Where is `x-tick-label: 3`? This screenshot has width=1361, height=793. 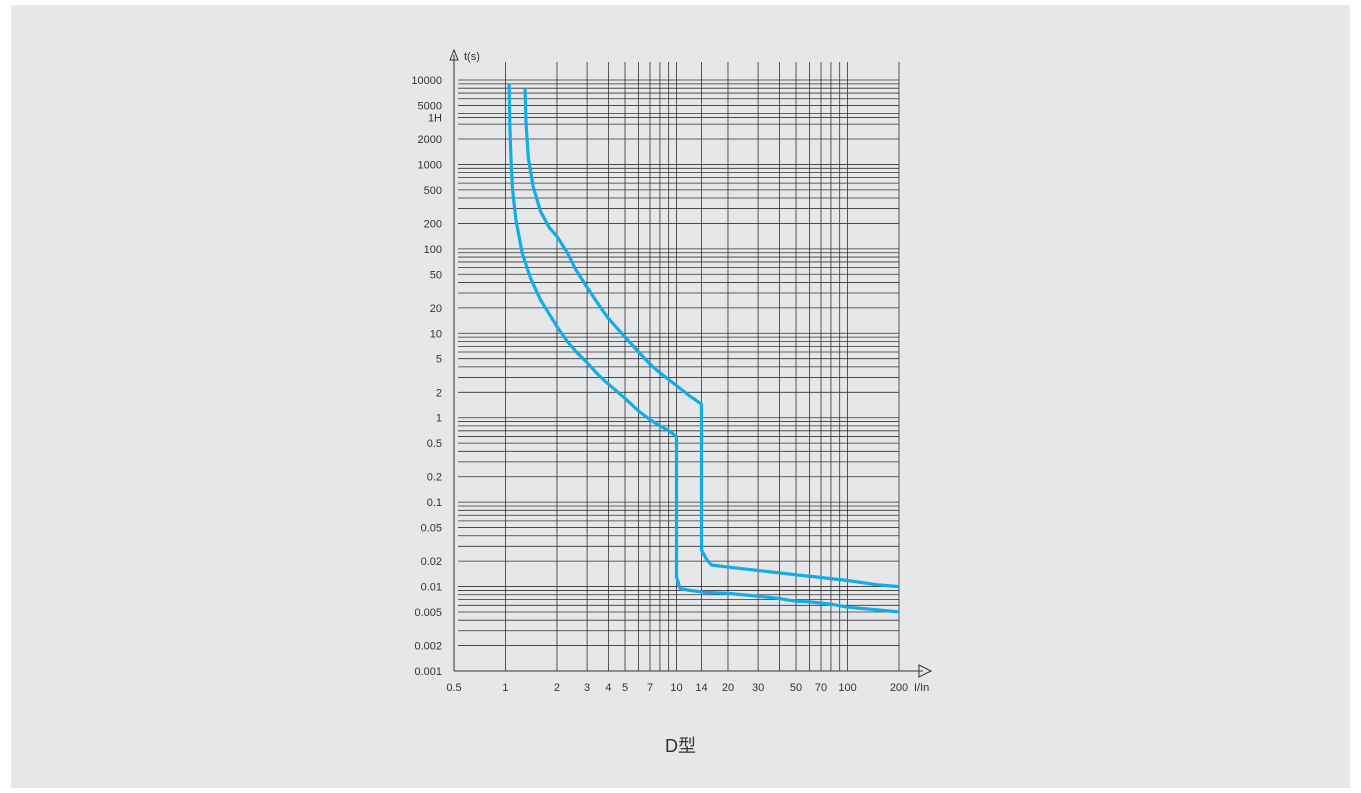 x-tick-label: 3 is located at coordinates (587, 688).